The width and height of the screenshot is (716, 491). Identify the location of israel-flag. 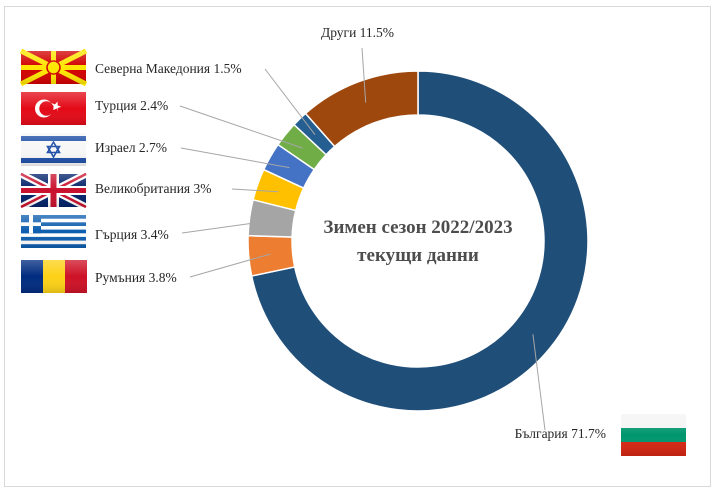
(53, 149).